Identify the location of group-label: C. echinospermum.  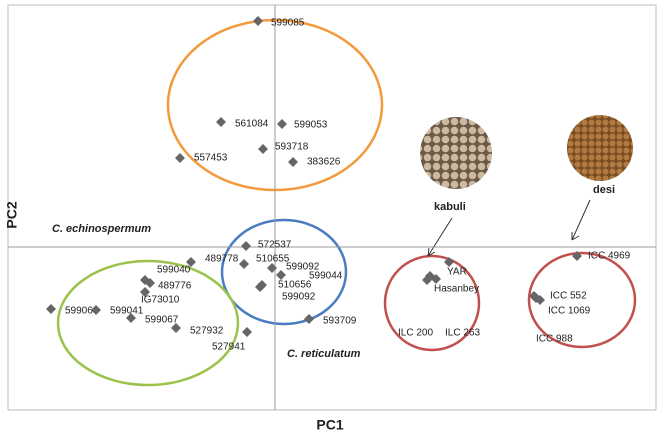
(101, 229).